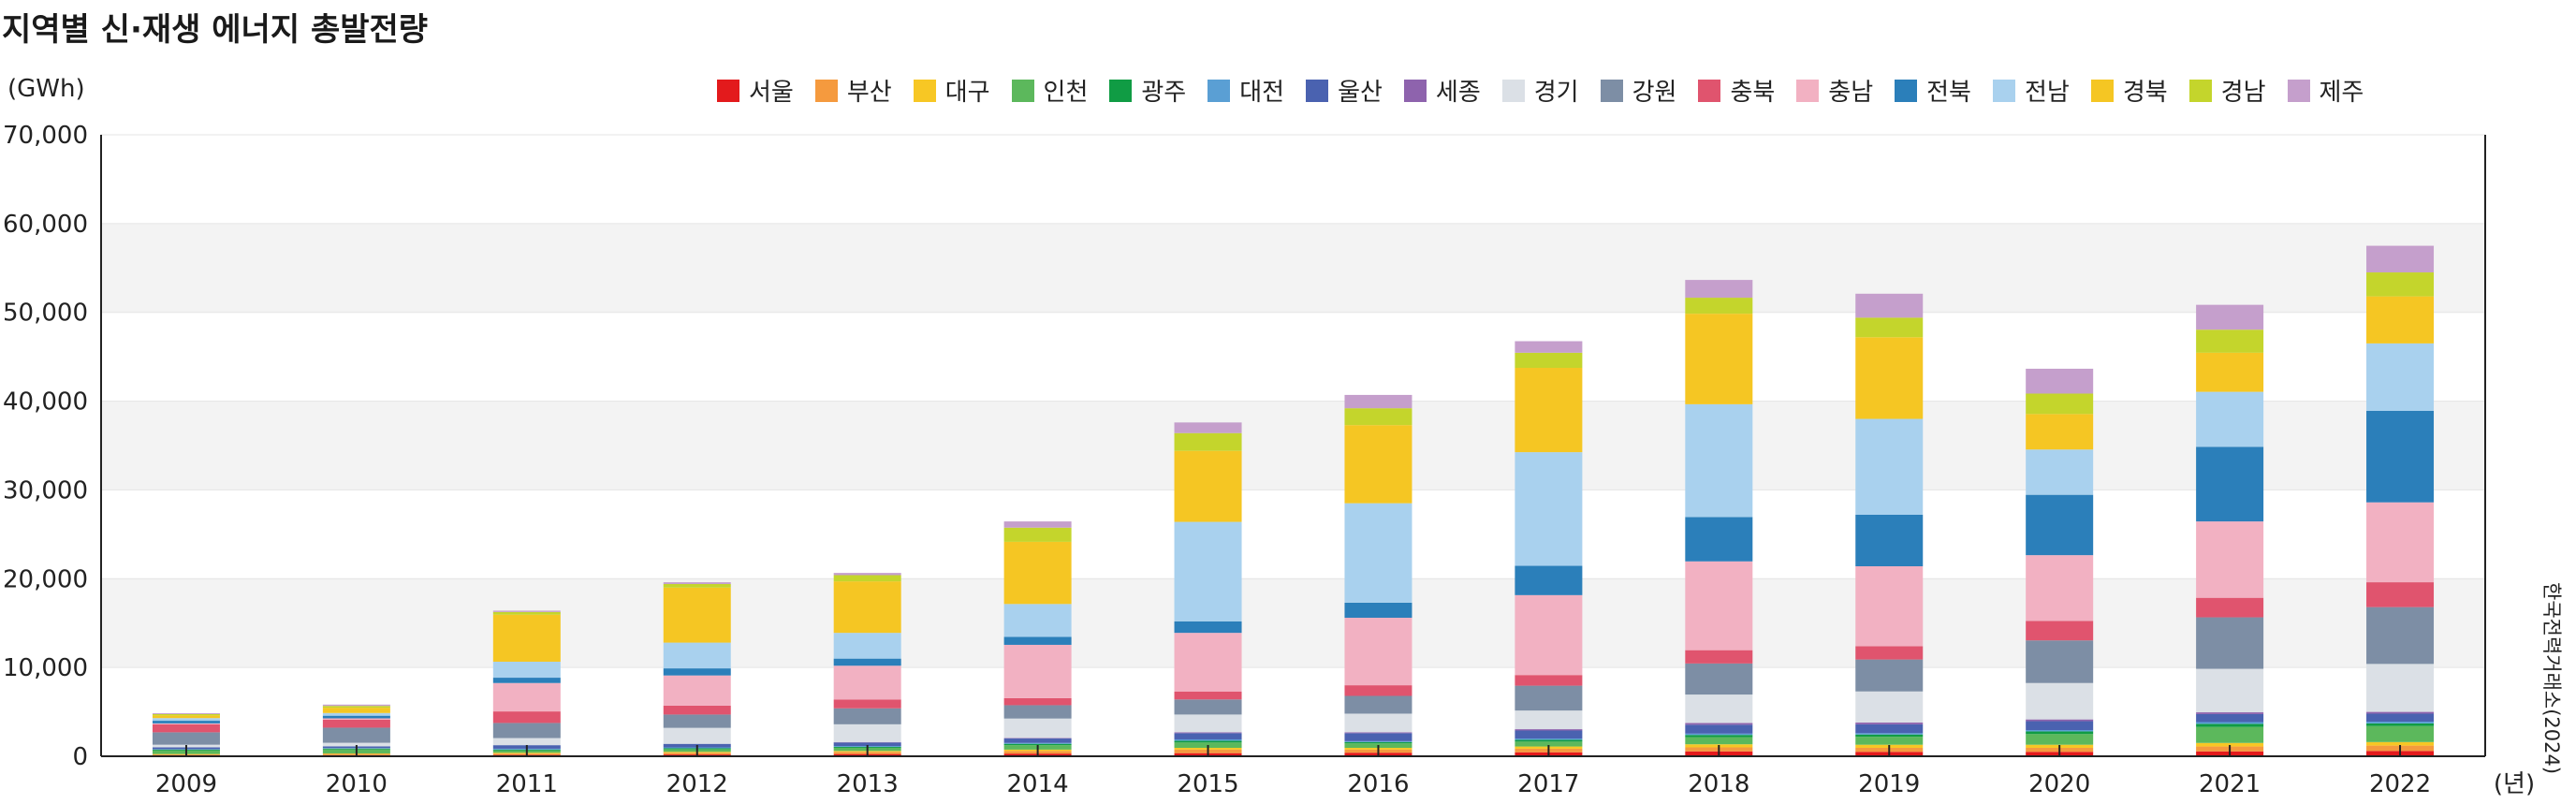  I want to click on y-tick-label: 50,000, so click(45, 314).